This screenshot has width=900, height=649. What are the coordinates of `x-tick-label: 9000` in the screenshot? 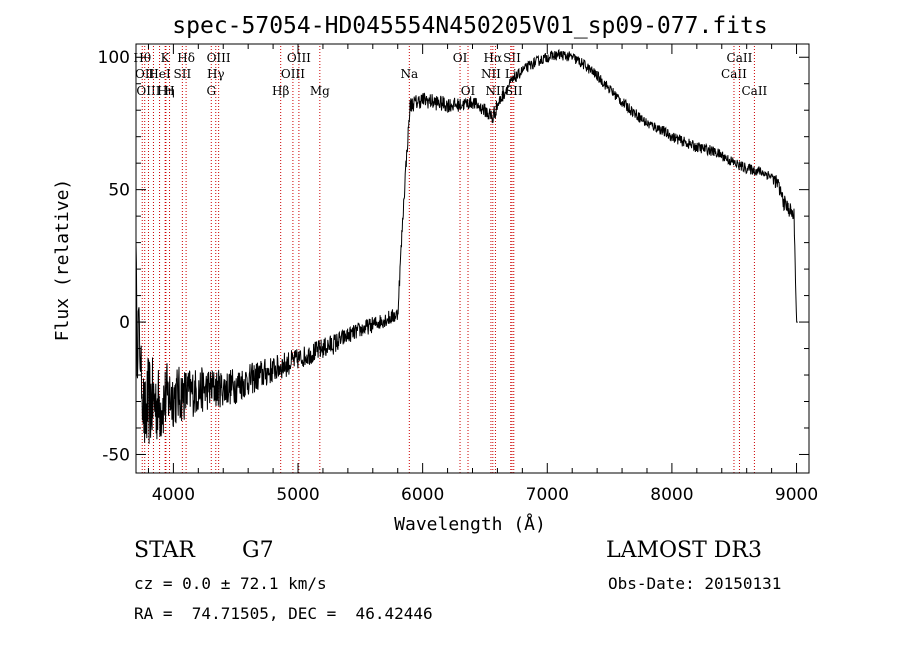 It's located at (796, 495).